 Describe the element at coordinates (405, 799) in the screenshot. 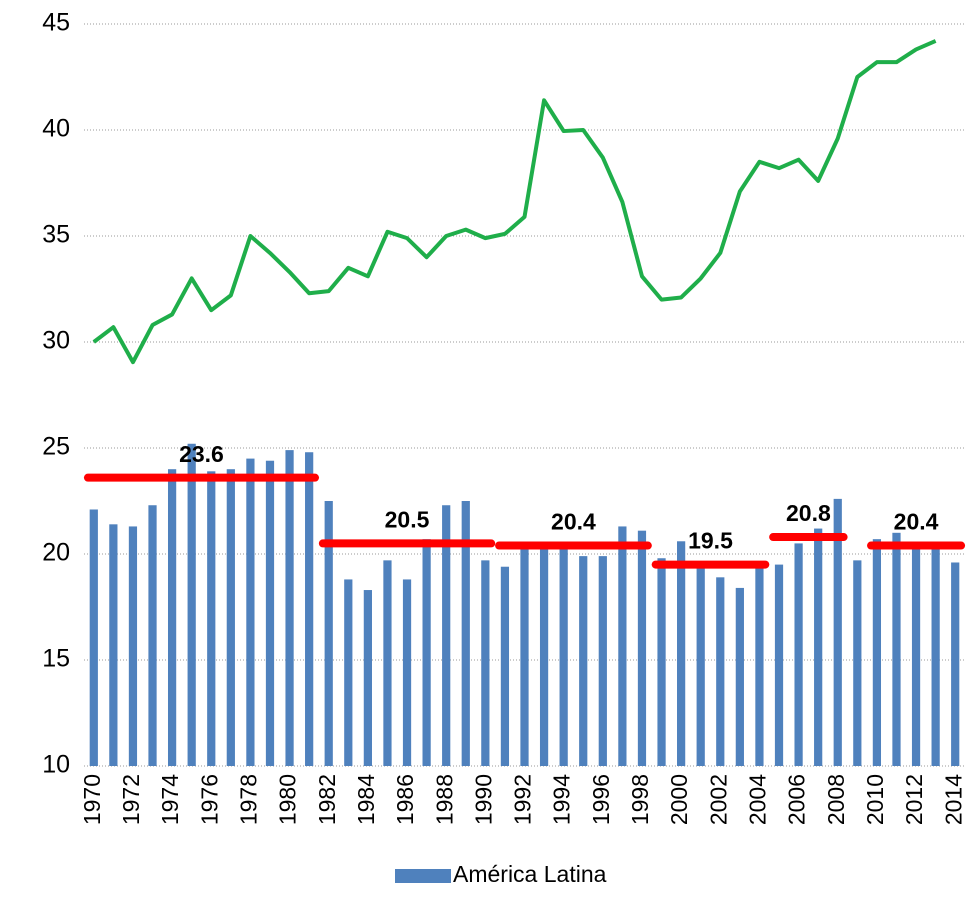

I see `x-tick-label: 1986` at that location.